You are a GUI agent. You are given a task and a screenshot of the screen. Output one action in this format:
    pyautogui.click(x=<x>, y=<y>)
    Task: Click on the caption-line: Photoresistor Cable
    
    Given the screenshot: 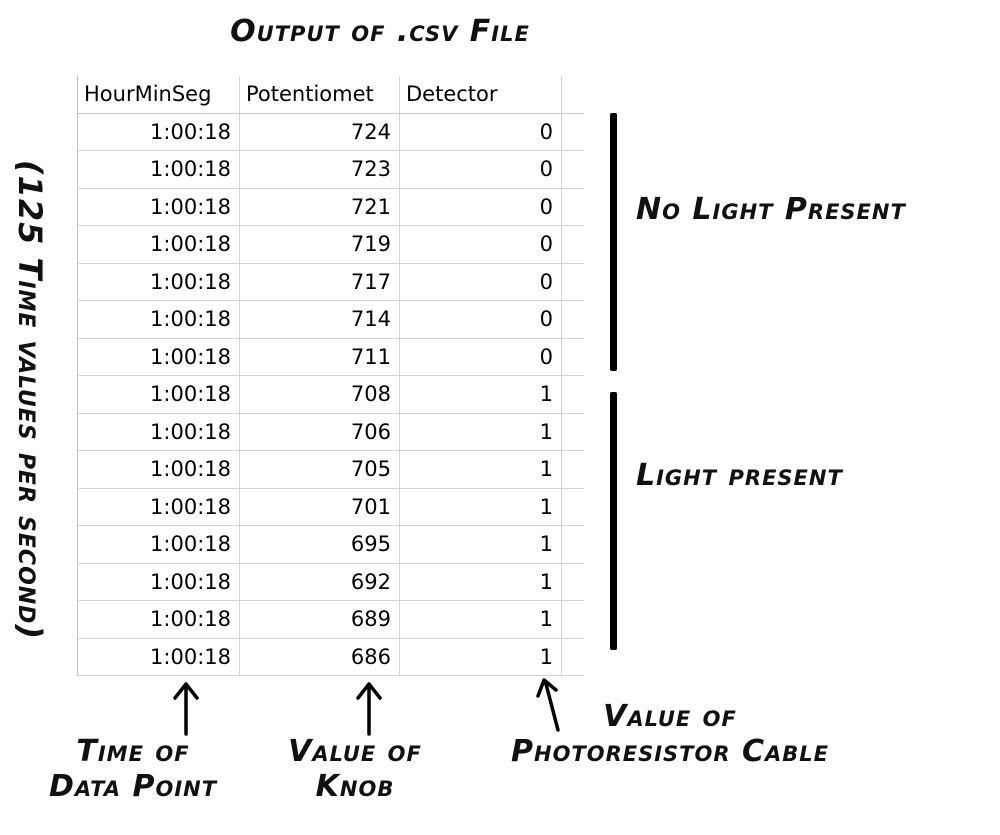 What is the action you would take?
    pyautogui.click(x=670, y=751)
    